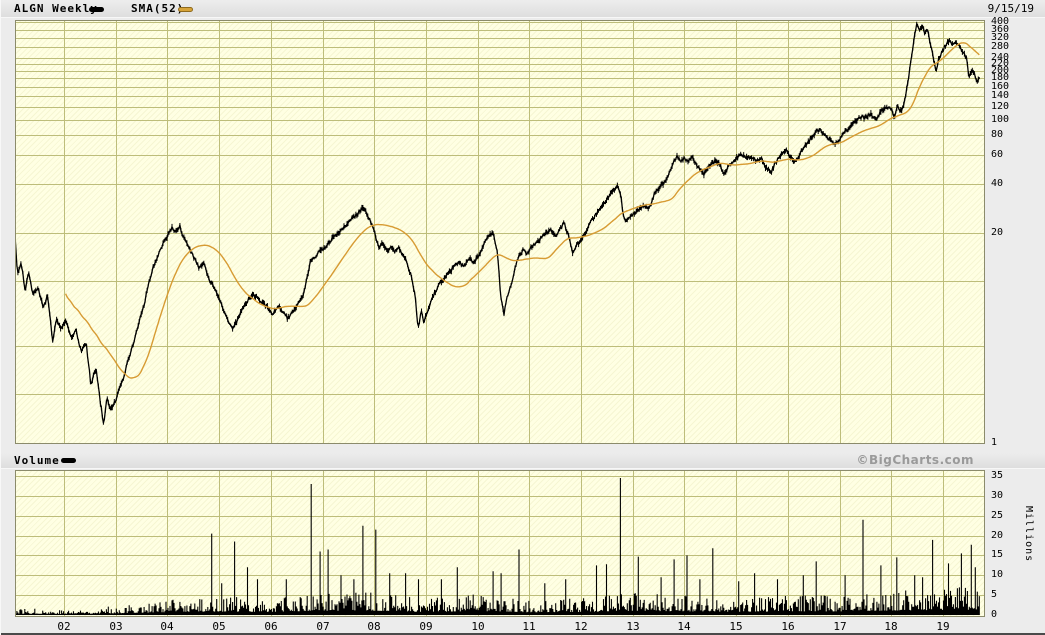  What do you see at coordinates (788, 626) in the screenshot?
I see `year-label: 16` at bounding box center [788, 626].